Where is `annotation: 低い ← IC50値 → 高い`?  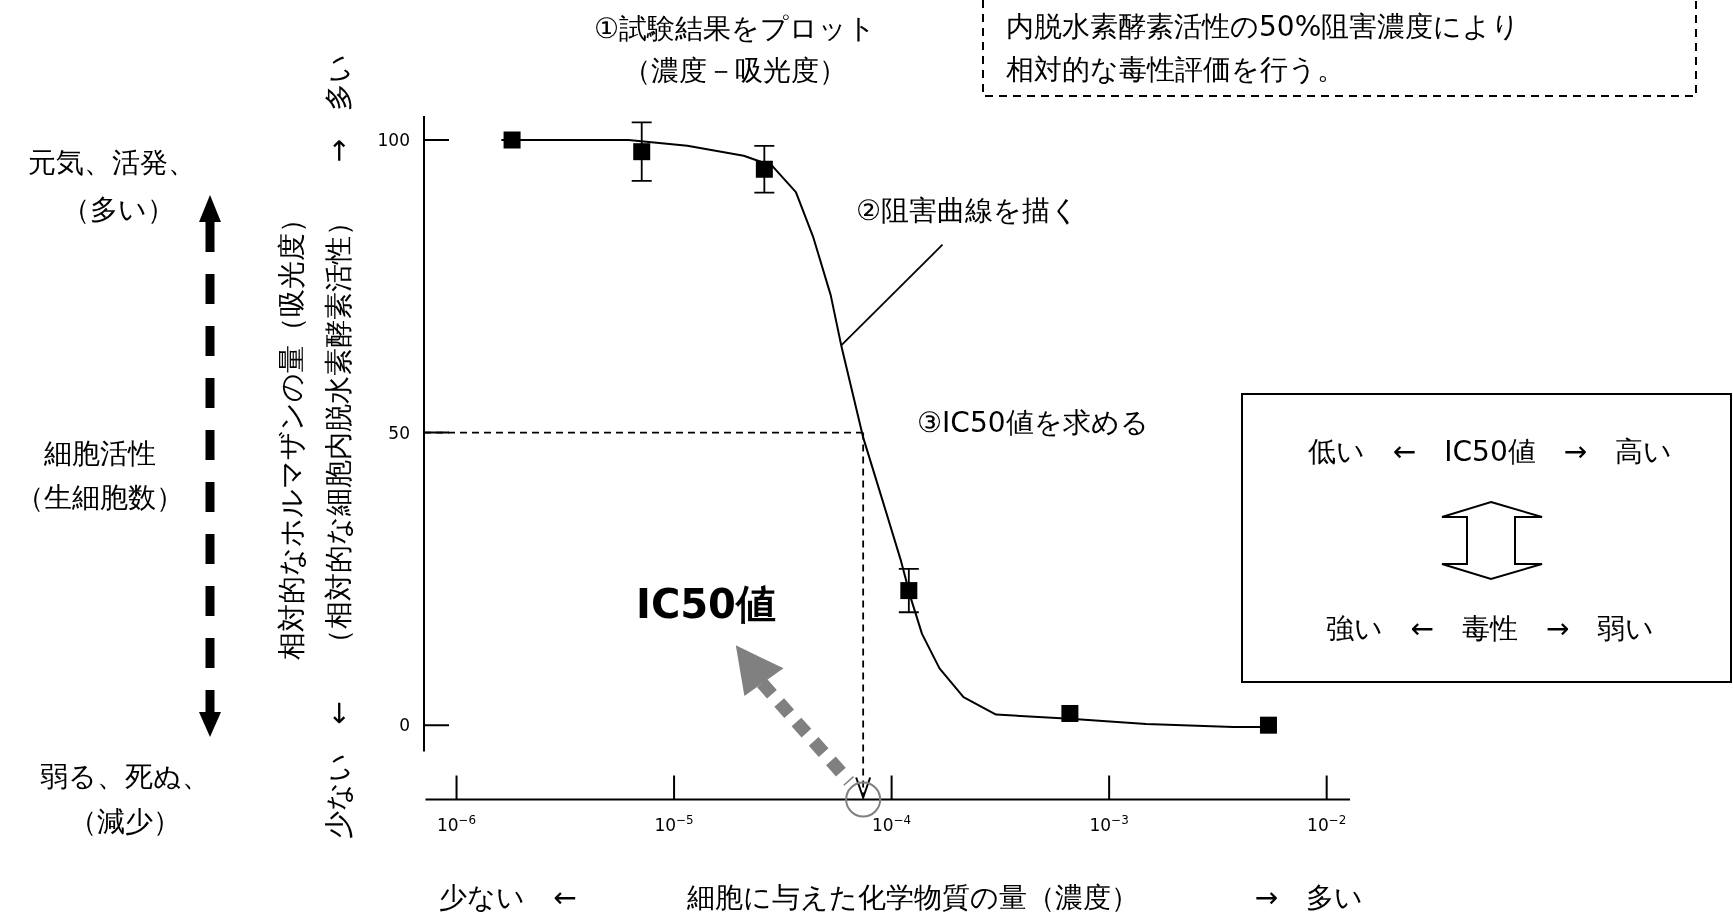 annotation: 低い ← IC50値 → 高い is located at coordinates (1490, 451).